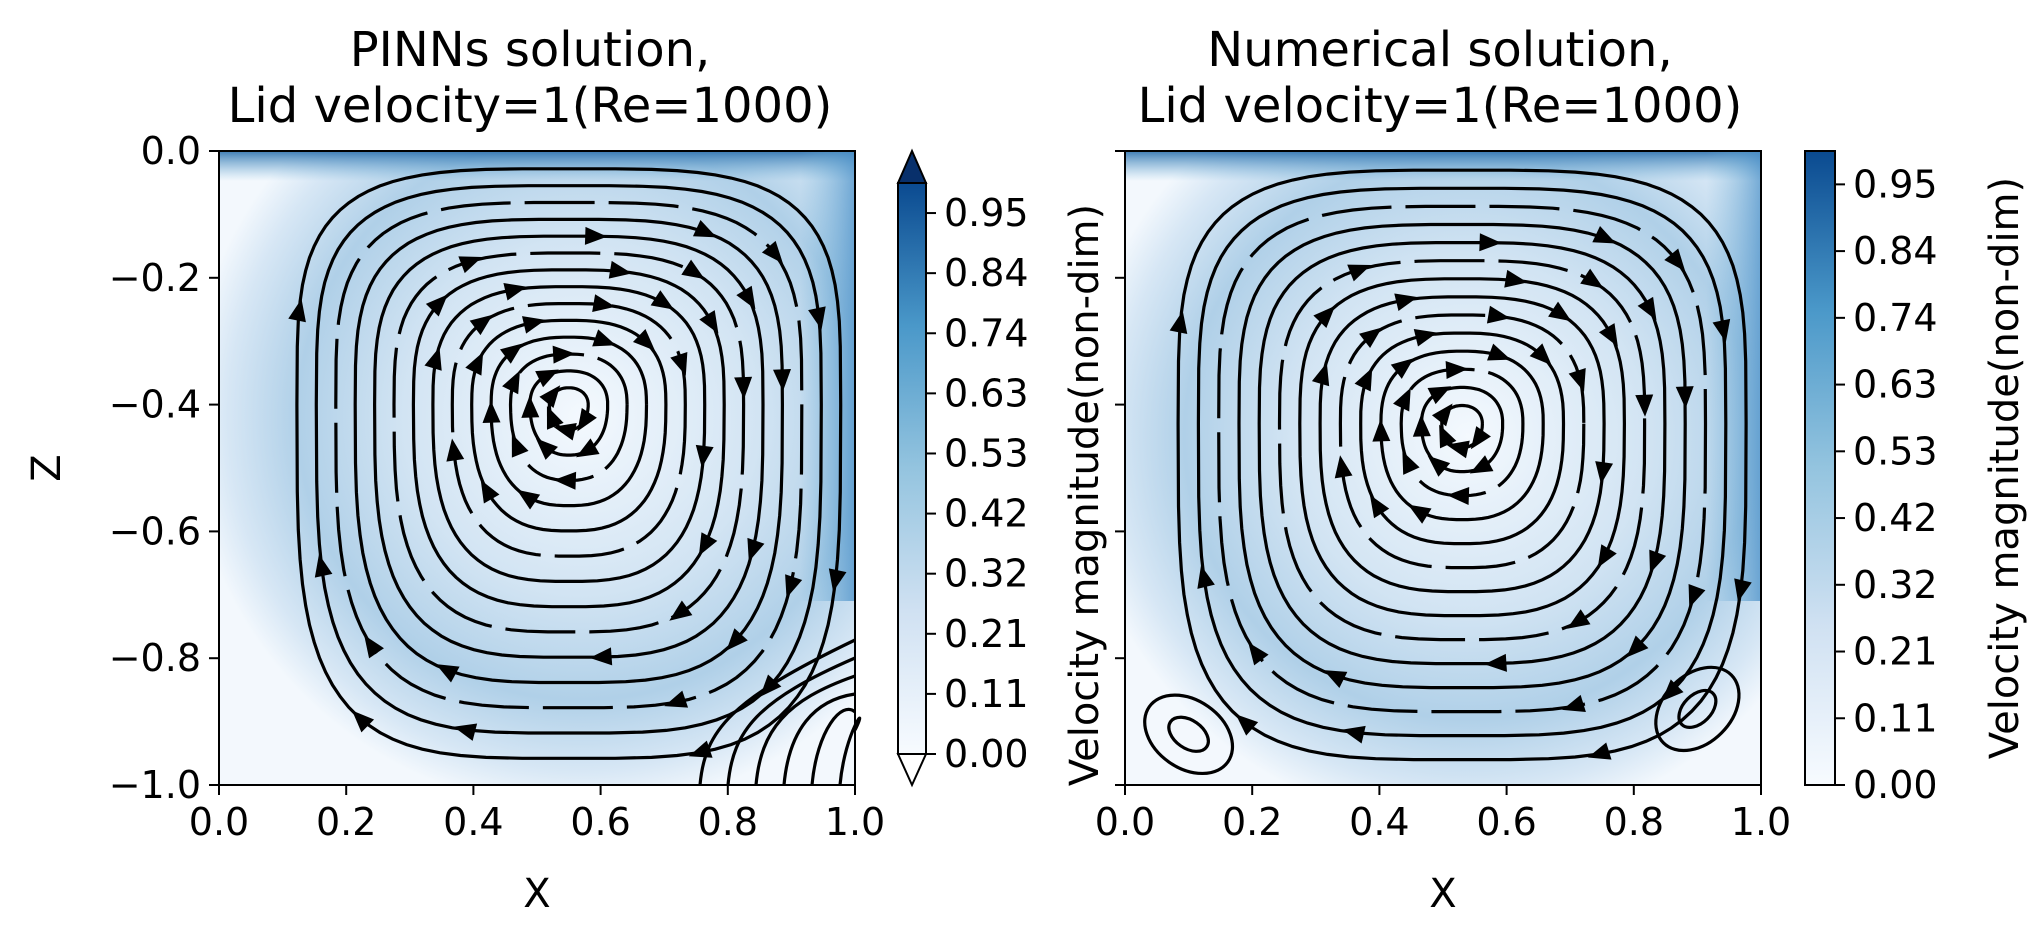  Describe the element at coordinates (1188, 734) in the screenshot. I see `secondary-vortex-inner` at that location.